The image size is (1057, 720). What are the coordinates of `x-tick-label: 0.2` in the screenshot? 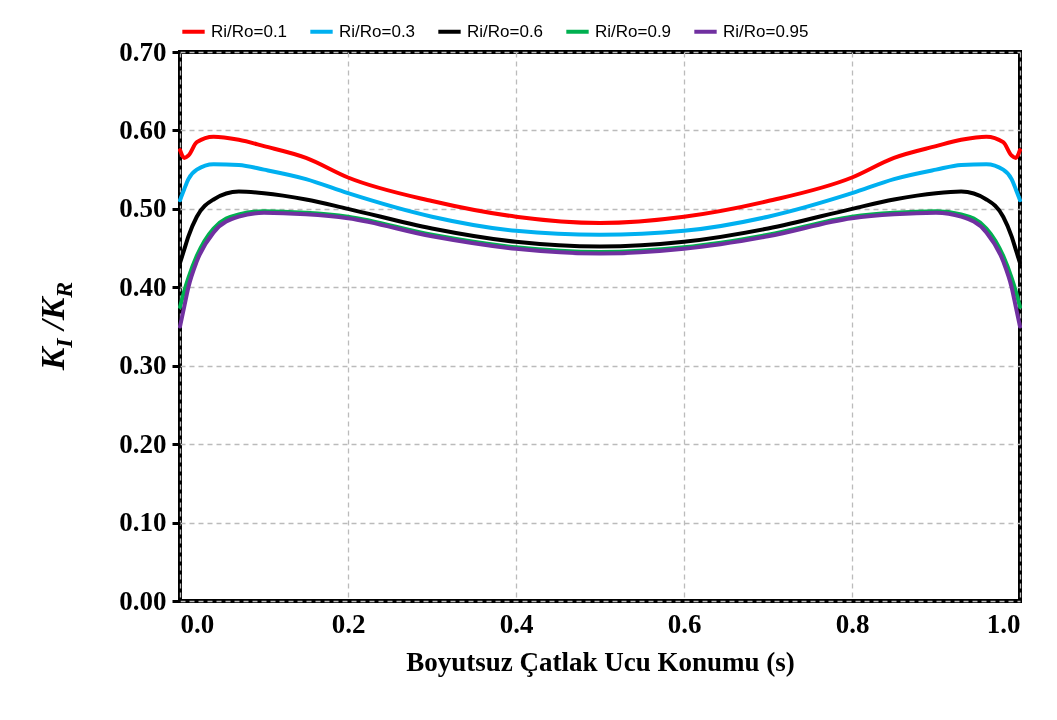 It's located at (348, 623).